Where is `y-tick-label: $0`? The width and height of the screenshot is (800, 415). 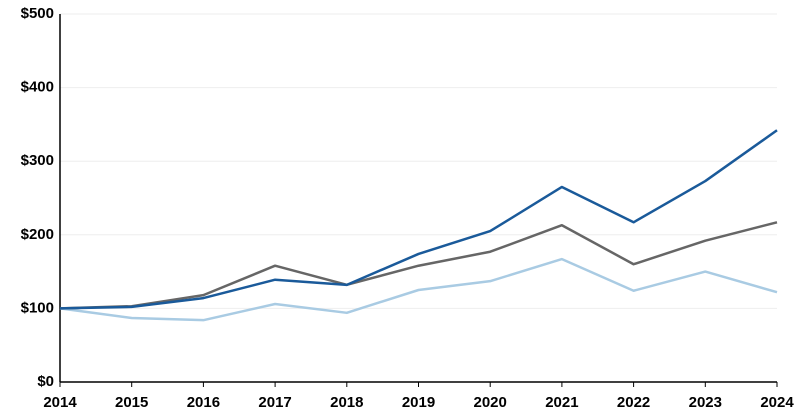 y-tick-label: $0 is located at coordinates (45, 381).